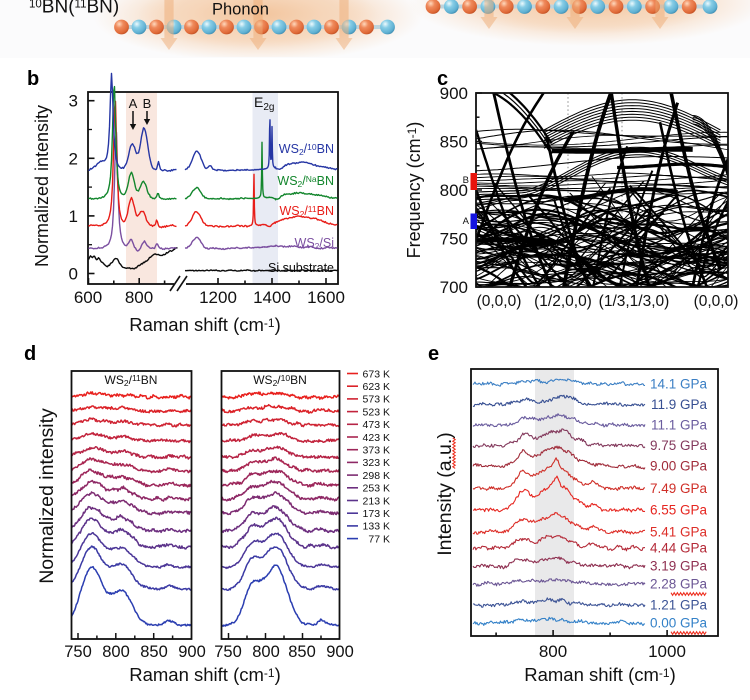 This screenshot has width=750, height=700. I want to click on svg-text: 173 K, so click(376, 514).